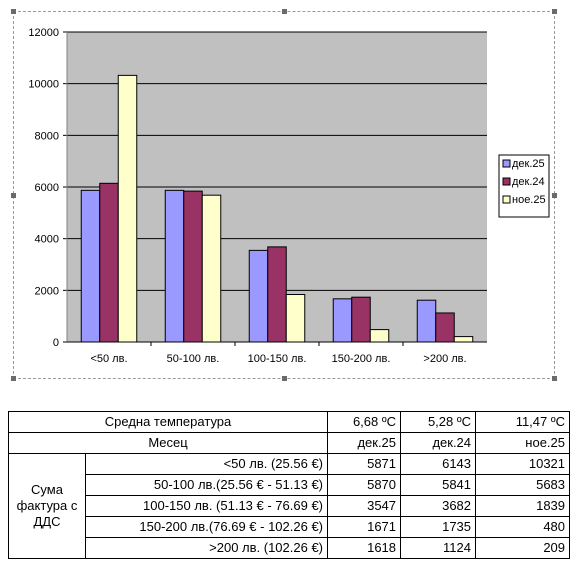  I want to click on cell-value: 1124, so click(438, 548).